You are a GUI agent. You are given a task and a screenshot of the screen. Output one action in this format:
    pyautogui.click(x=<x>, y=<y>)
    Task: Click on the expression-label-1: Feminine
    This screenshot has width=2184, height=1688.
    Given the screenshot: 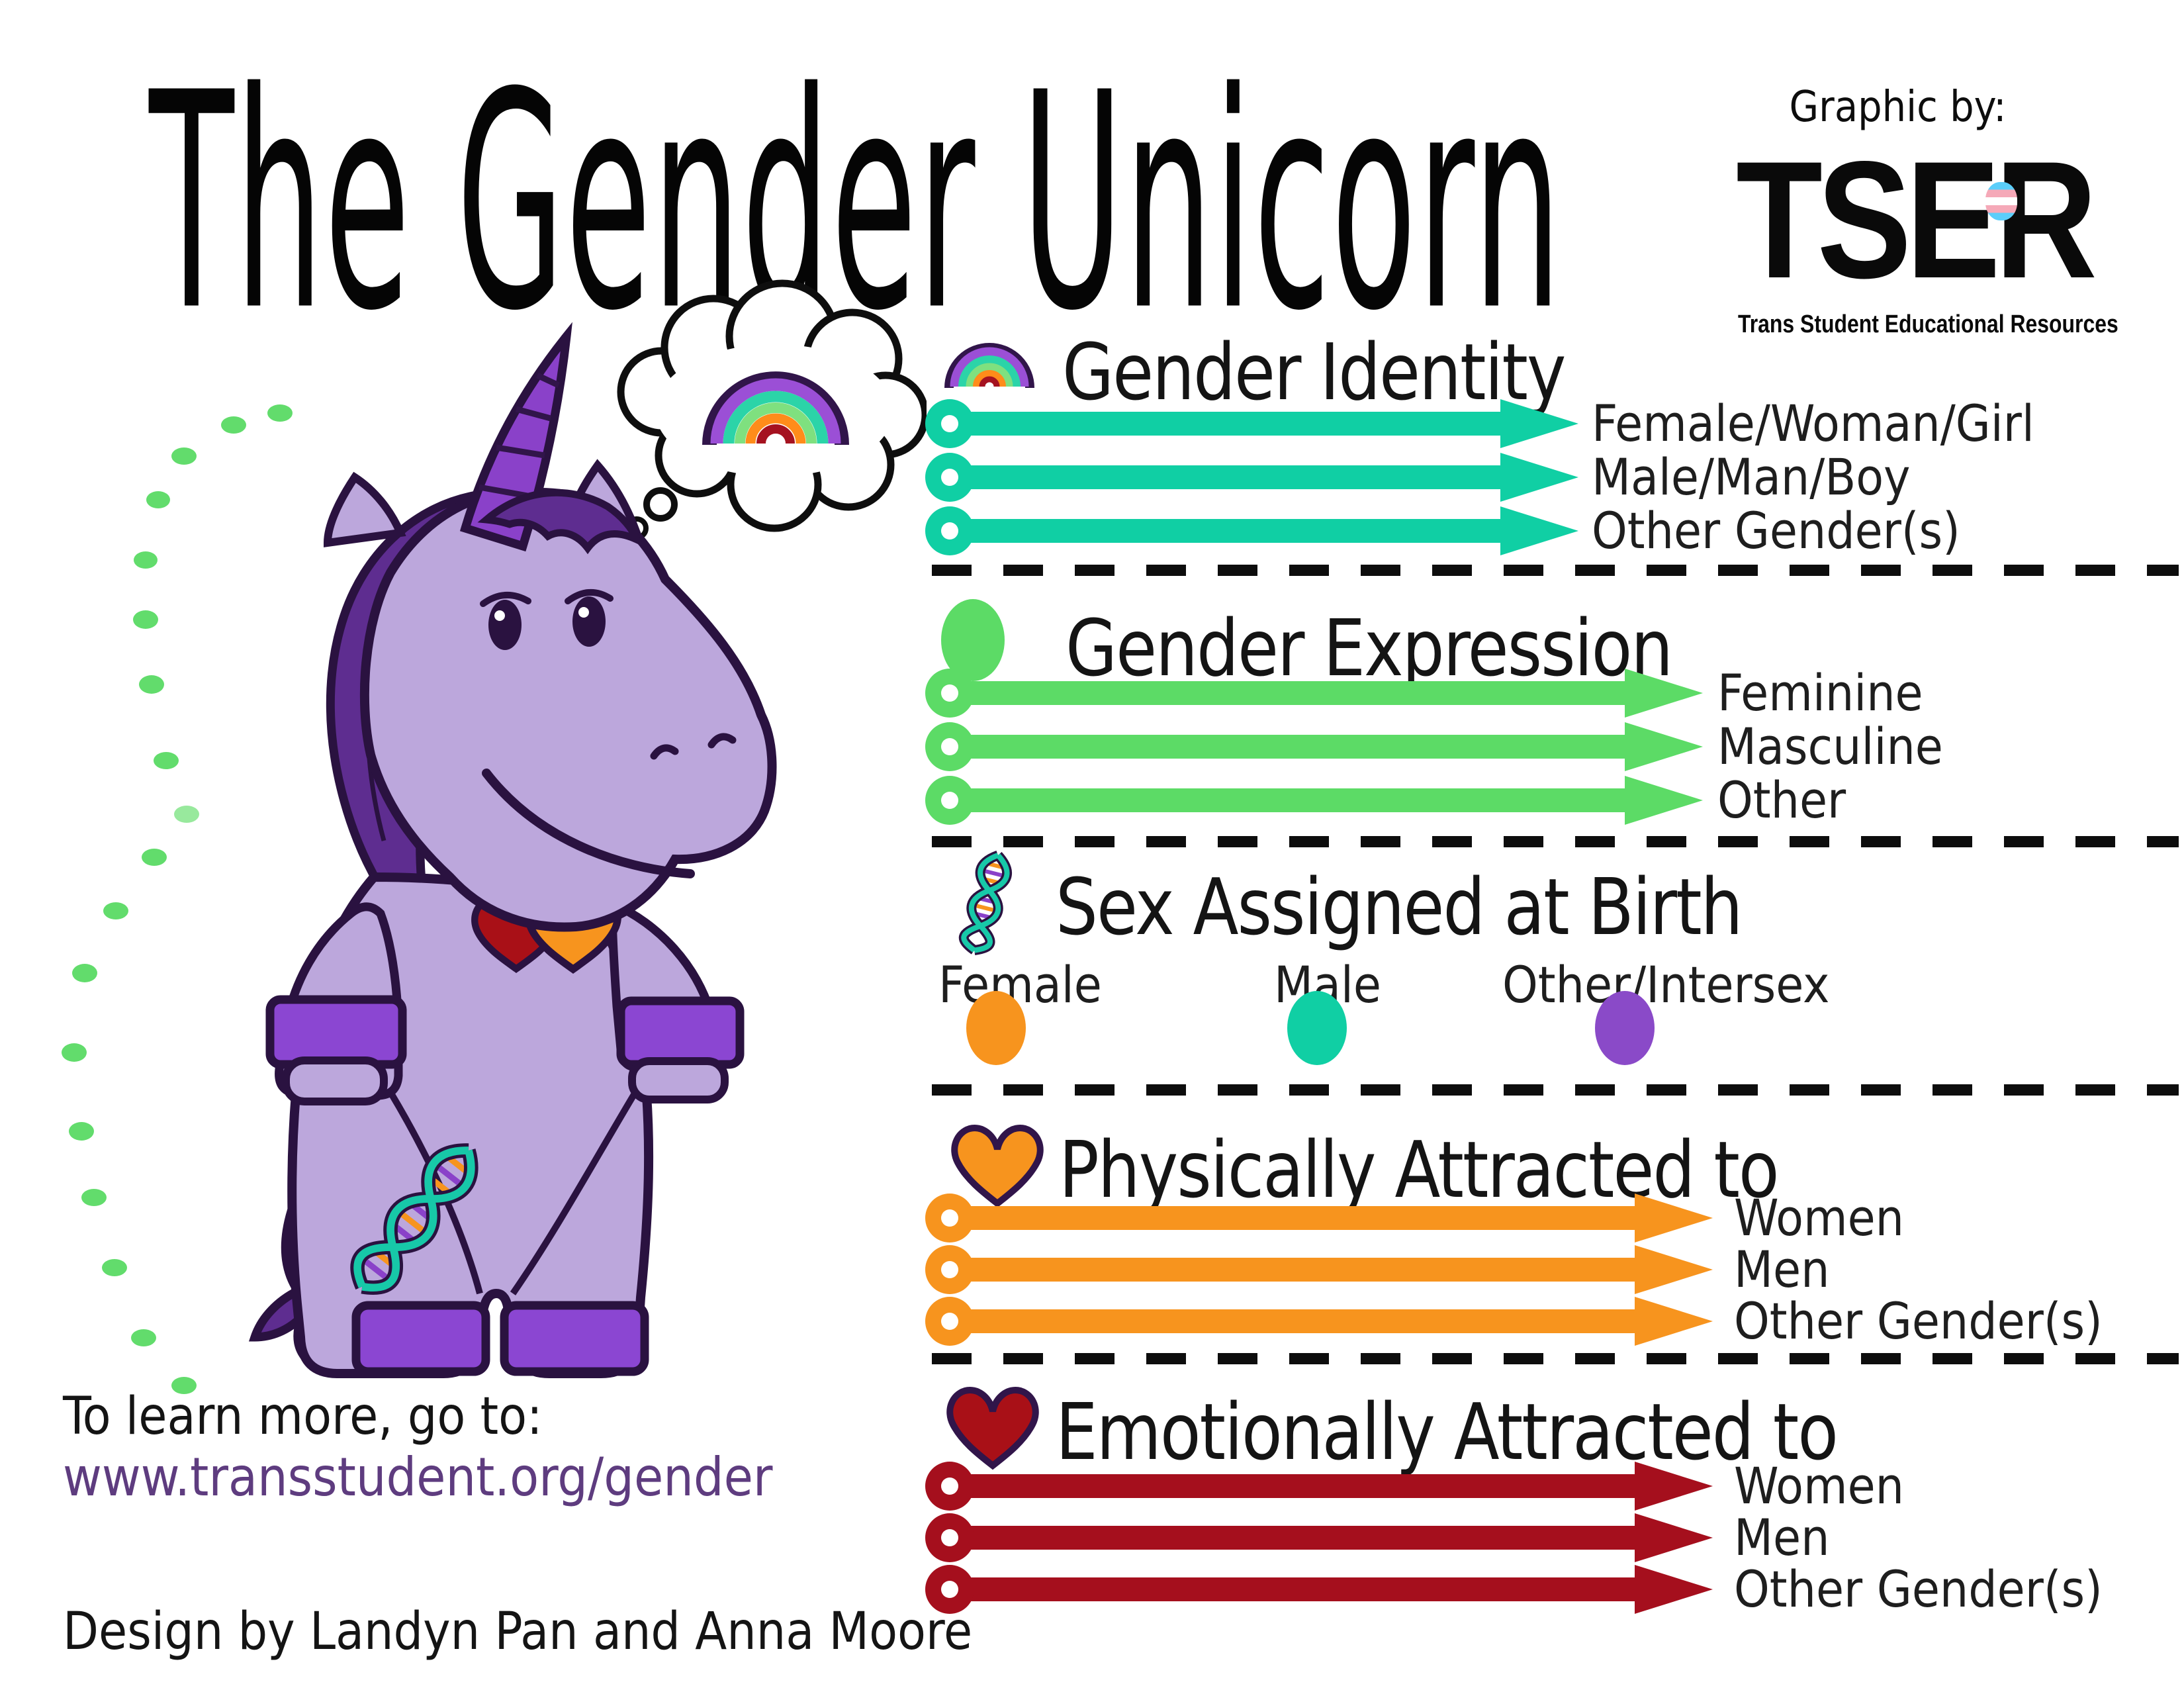 What is the action you would take?
    pyautogui.click(x=1820, y=692)
    